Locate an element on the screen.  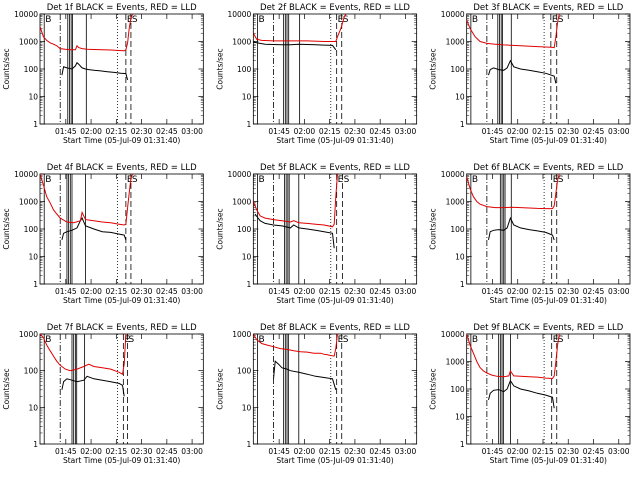
panel-title: Det 1f BLACK = Events, RED = LLD is located at coordinates (122, 8).